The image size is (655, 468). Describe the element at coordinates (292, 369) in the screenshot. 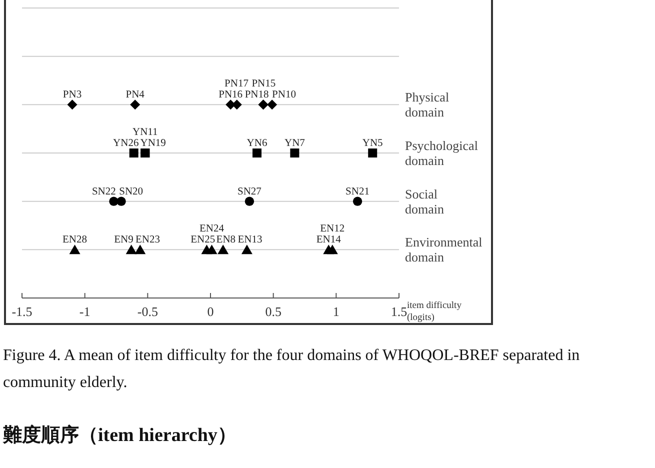

I see `caption: Figure 4. A mean of item difficulty for the four domains of WHOQOL-BREF separated in community elderly.` at that location.